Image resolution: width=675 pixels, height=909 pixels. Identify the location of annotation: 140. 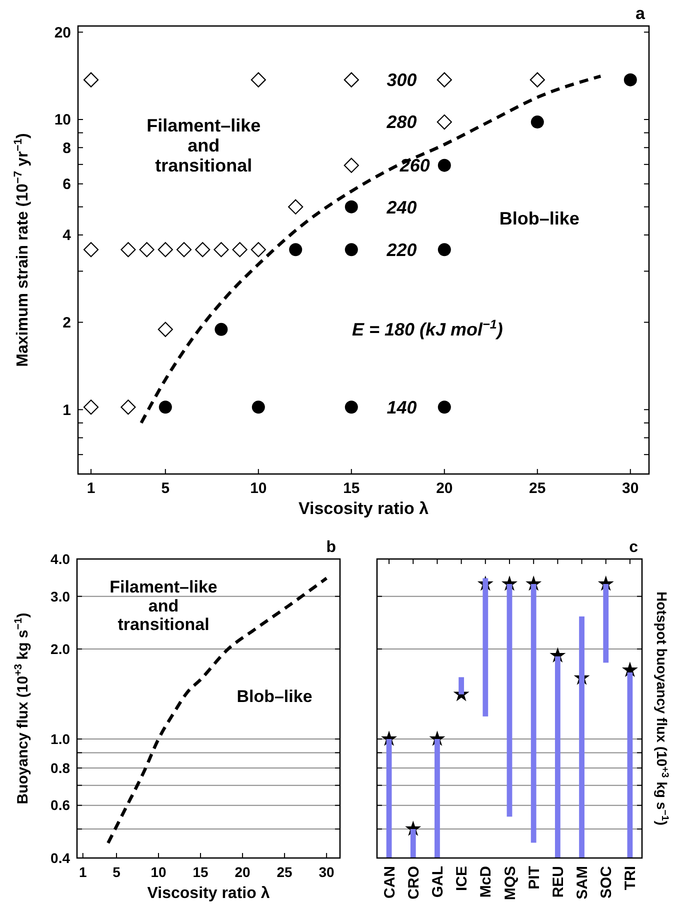
(401, 408).